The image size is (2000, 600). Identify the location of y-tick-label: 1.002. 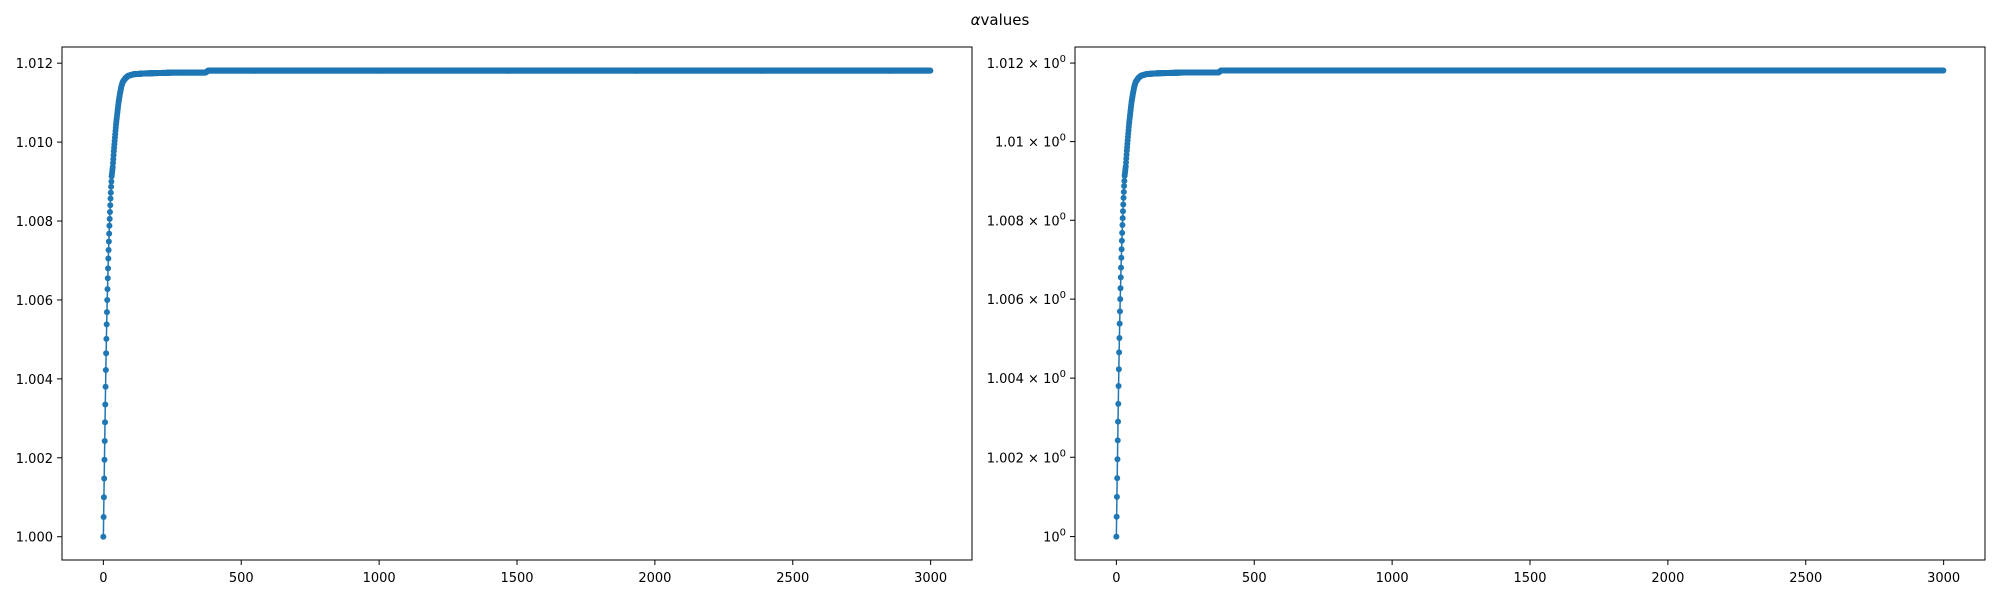
(34, 459).